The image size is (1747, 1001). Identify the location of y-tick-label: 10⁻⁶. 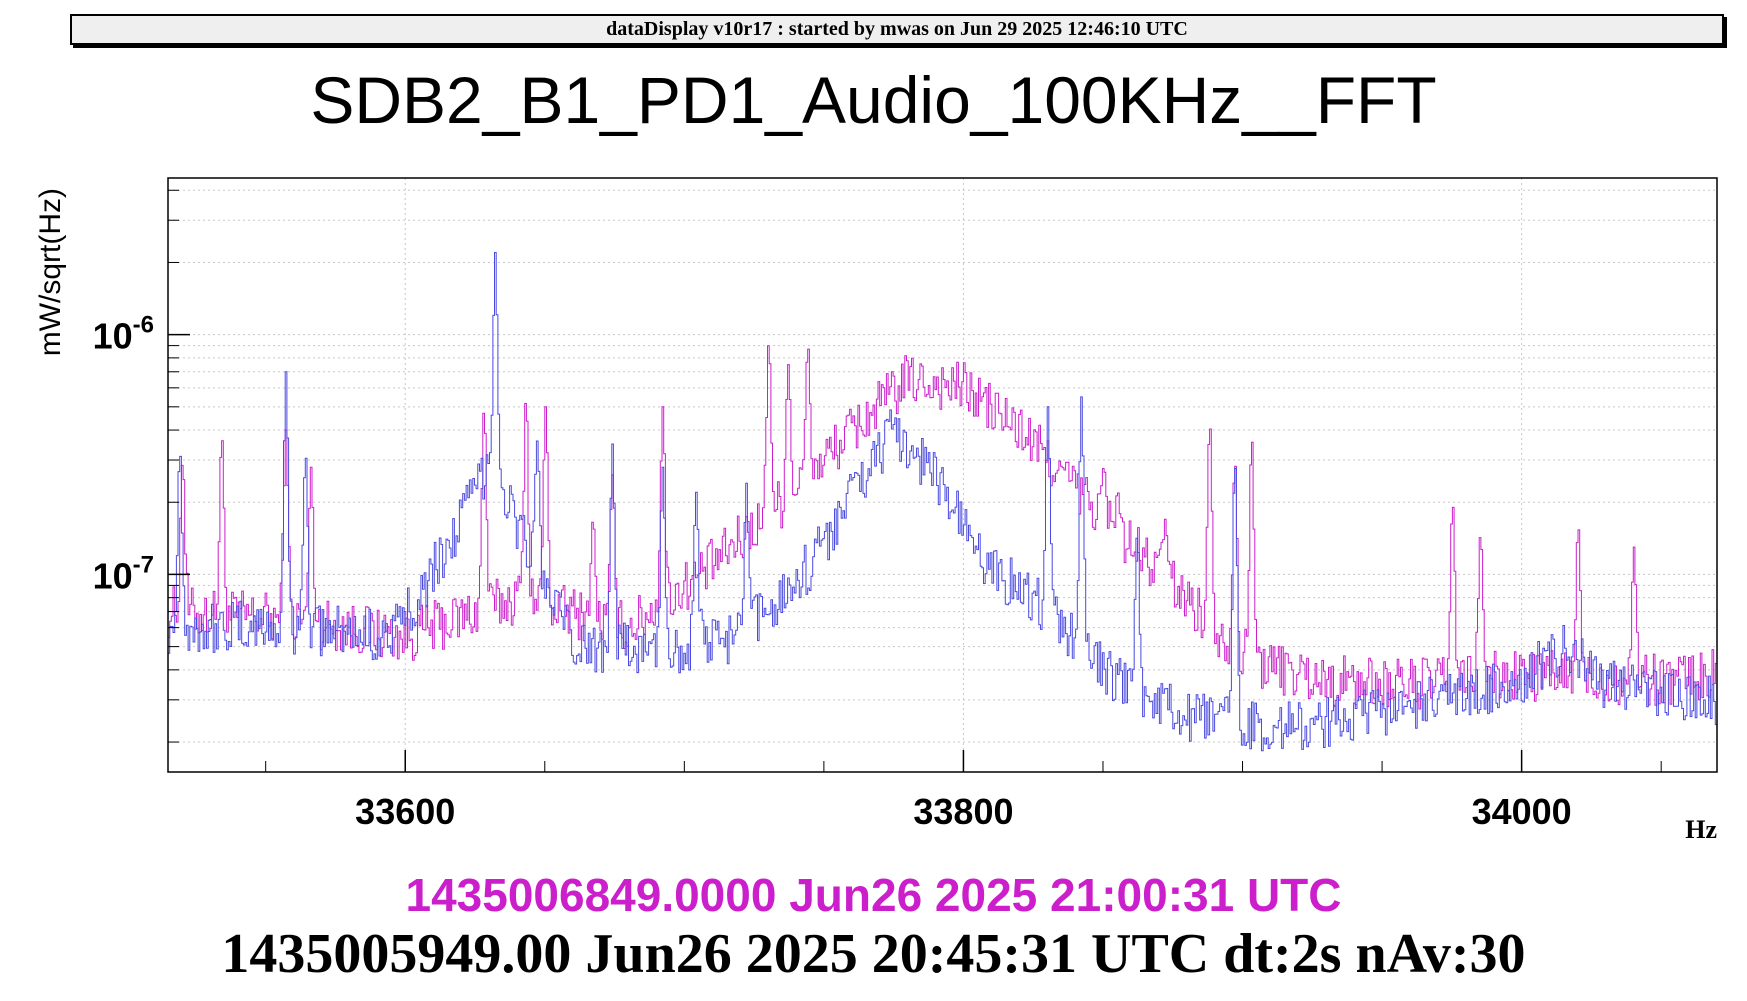
(123, 334).